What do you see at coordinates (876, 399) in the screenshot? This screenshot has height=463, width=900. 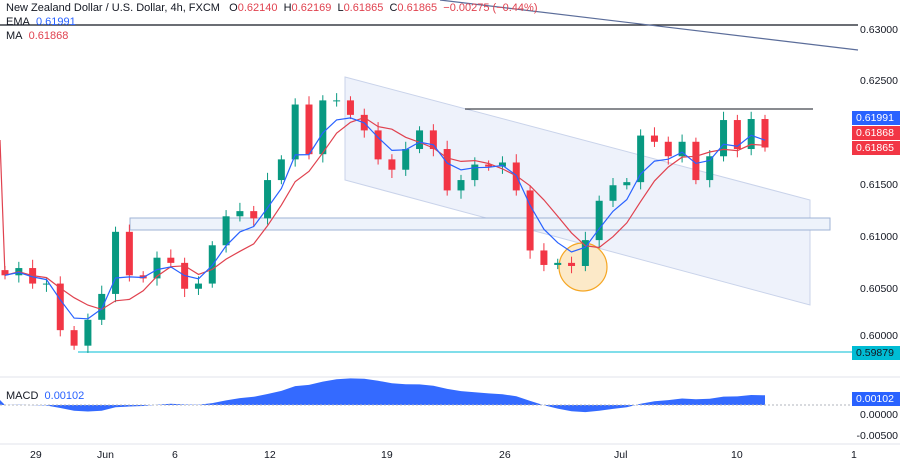 I see `macd-tag: 0.00102` at bounding box center [876, 399].